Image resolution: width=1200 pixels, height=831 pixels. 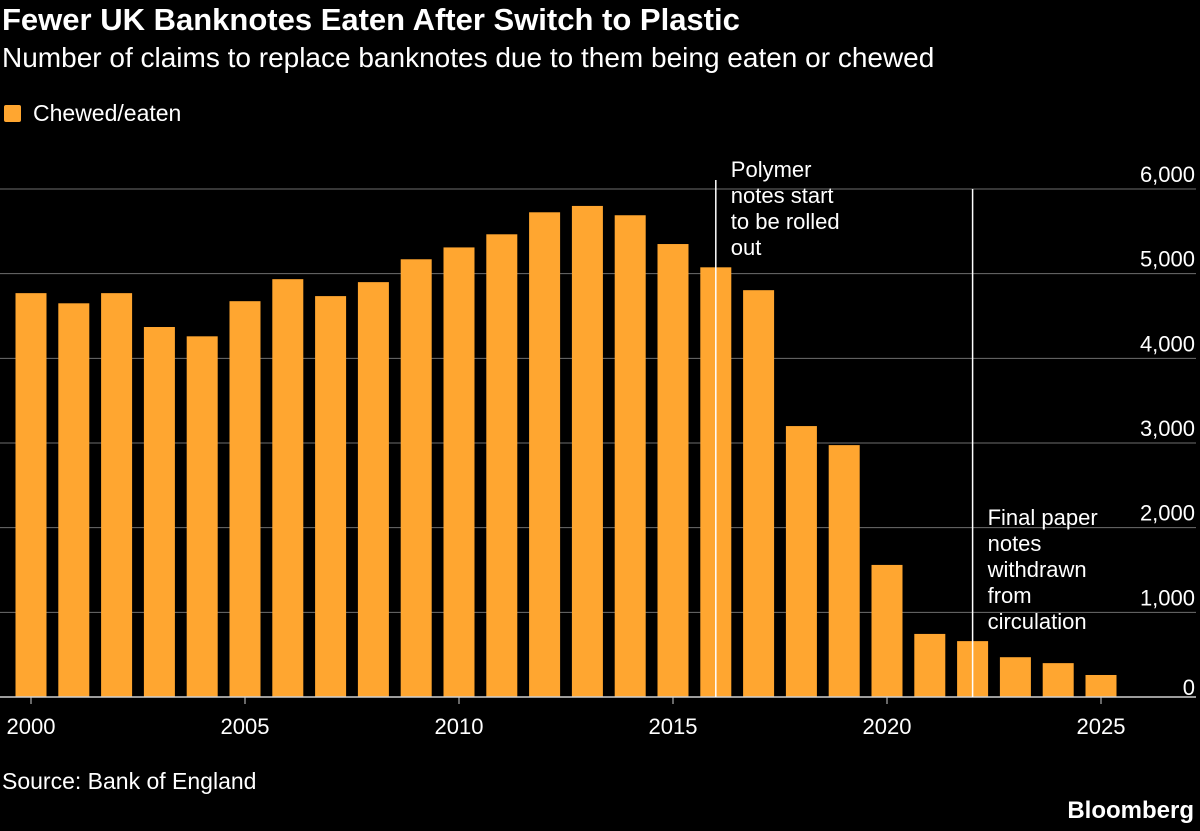 I want to click on x-tick-label: 2005, so click(x=245, y=726).